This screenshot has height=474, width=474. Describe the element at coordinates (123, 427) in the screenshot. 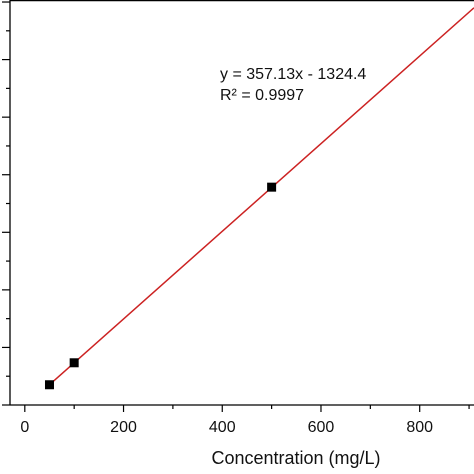

I see `x-tick-label: 200` at that location.